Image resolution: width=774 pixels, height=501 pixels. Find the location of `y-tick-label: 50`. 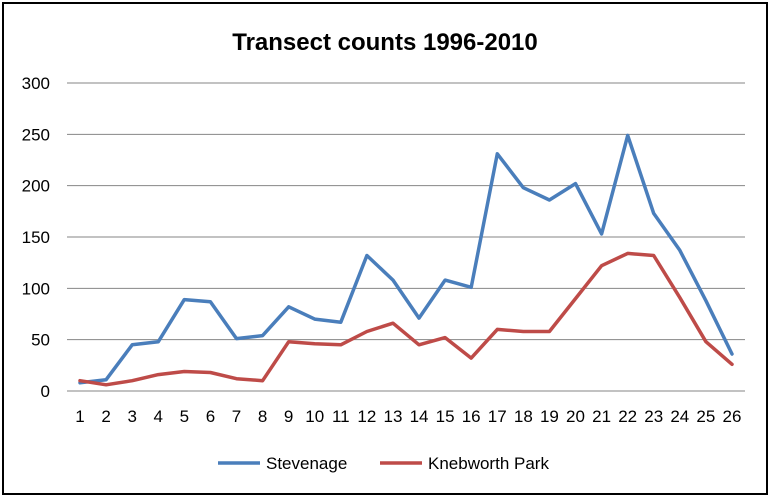

y-tick-label: 50 is located at coordinates (40, 340).